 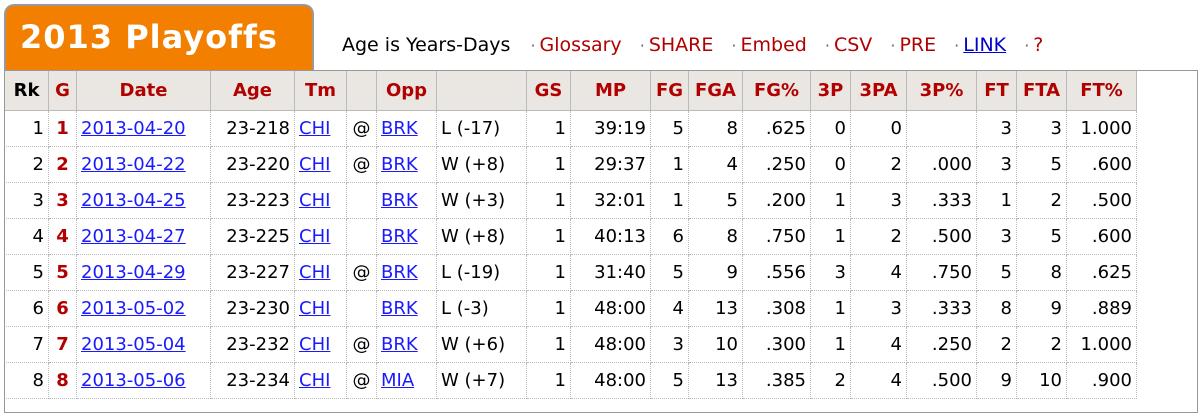 I want to click on column-header-age: Age, so click(x=252, y=90).